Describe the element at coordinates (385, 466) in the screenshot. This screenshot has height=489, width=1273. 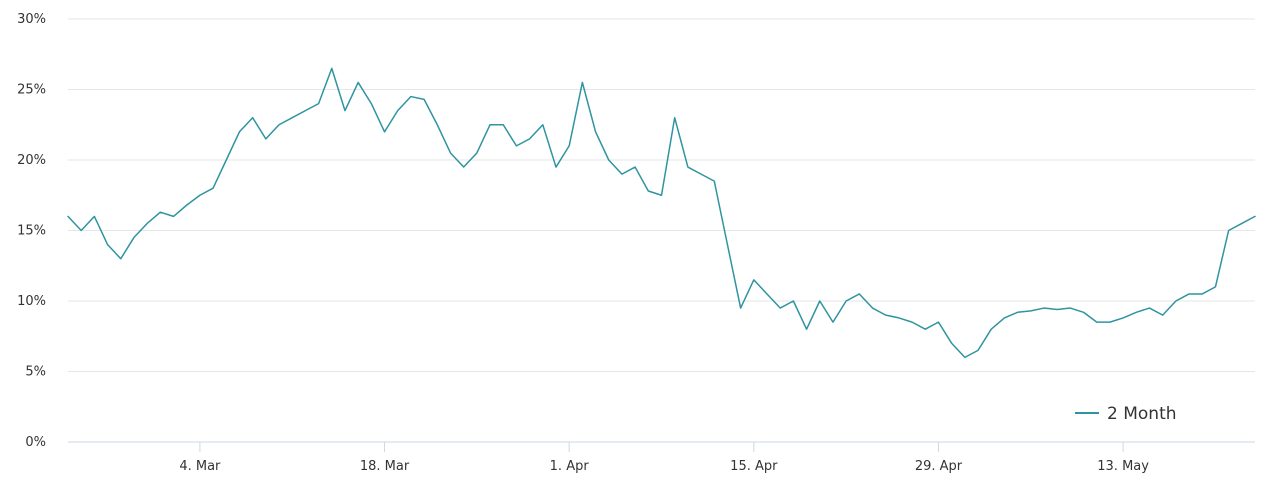
I see `x-tick-label: 18. Mar` at that location.